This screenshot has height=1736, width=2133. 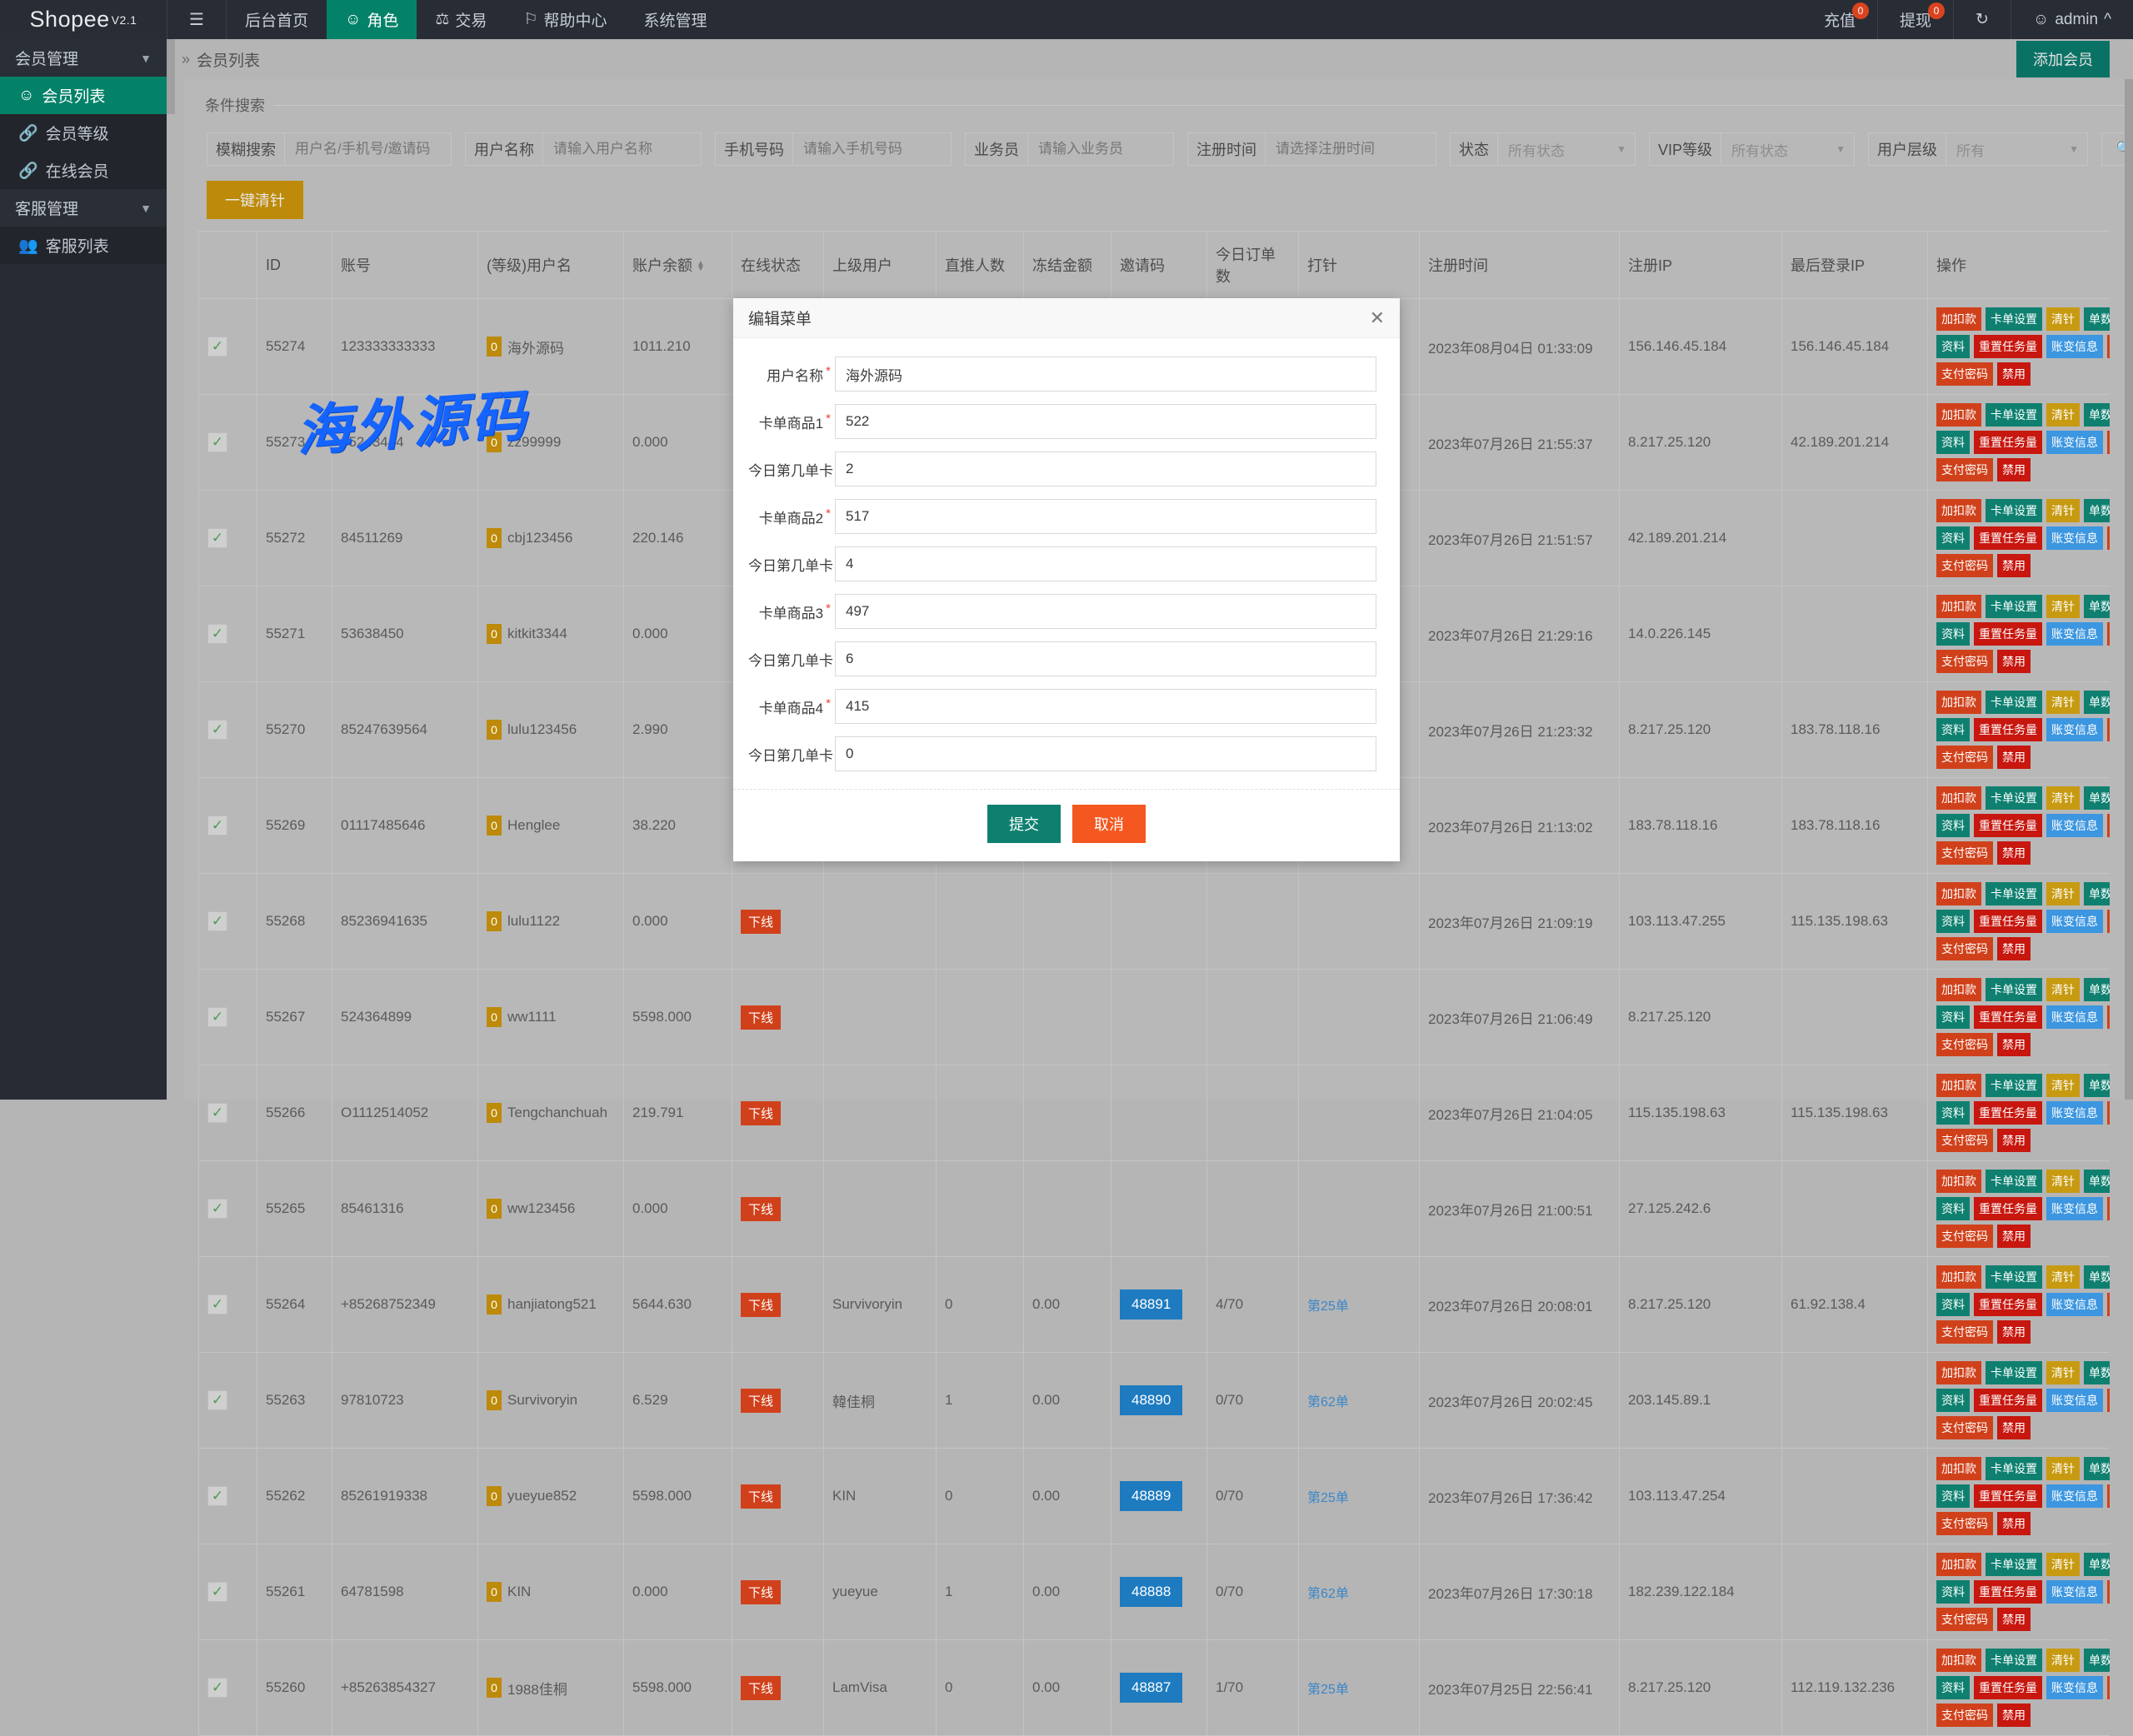 What do you see at coordinates (1151, 1592) in the screenshot?
I see `invite-code-badge: 48888` at bounding box center [1151, 1592].